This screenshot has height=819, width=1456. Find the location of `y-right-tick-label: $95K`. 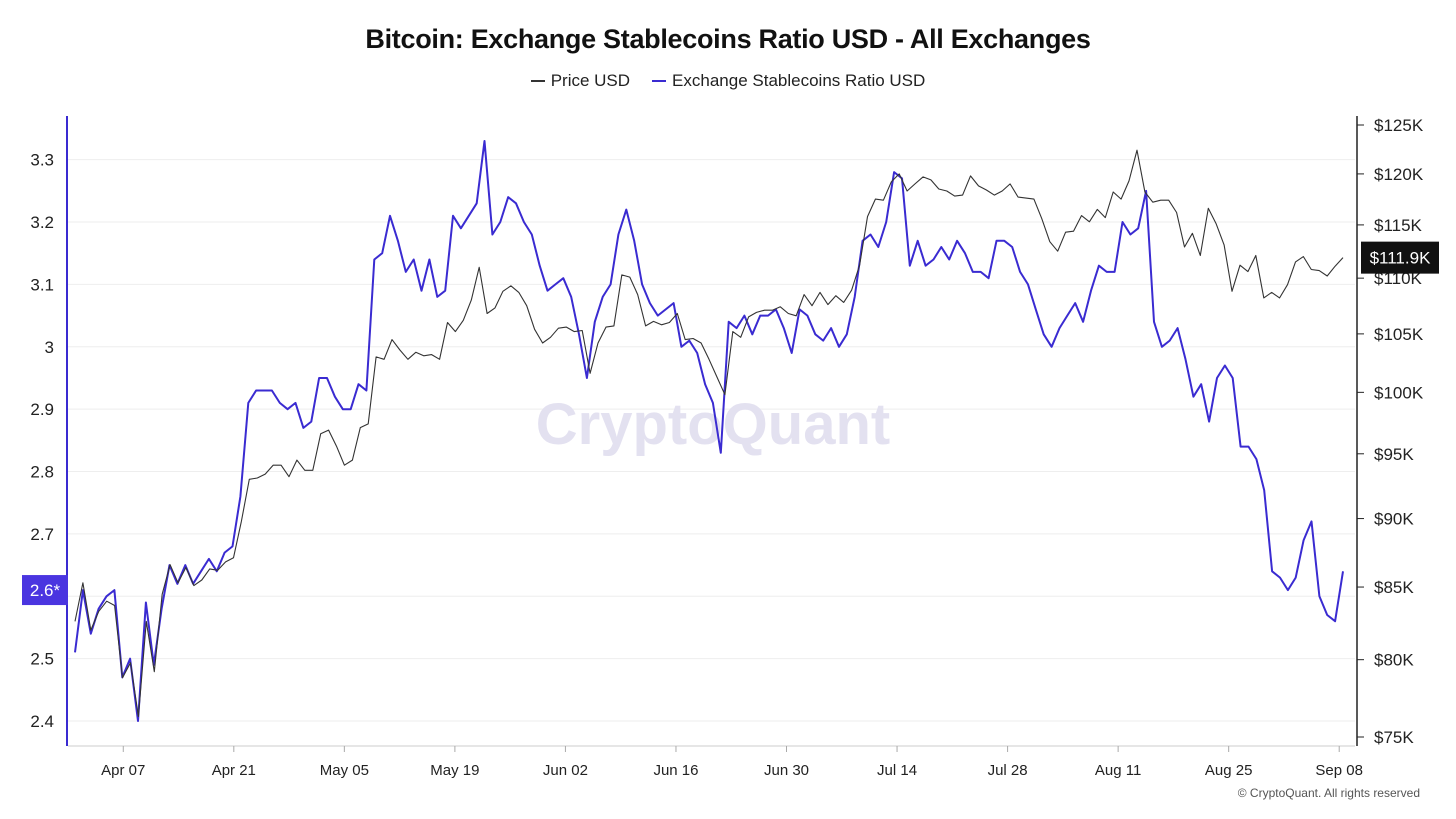

y-right-tick-label: $95K is located at coordinates (1394, 454).